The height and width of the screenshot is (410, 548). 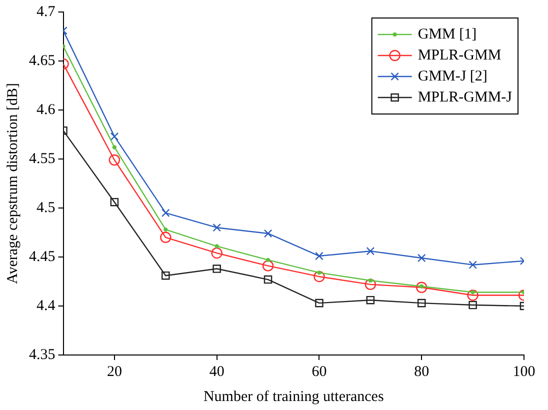 I want to click on legend-label: MPLR-GMM, so click(x=460, y=55).